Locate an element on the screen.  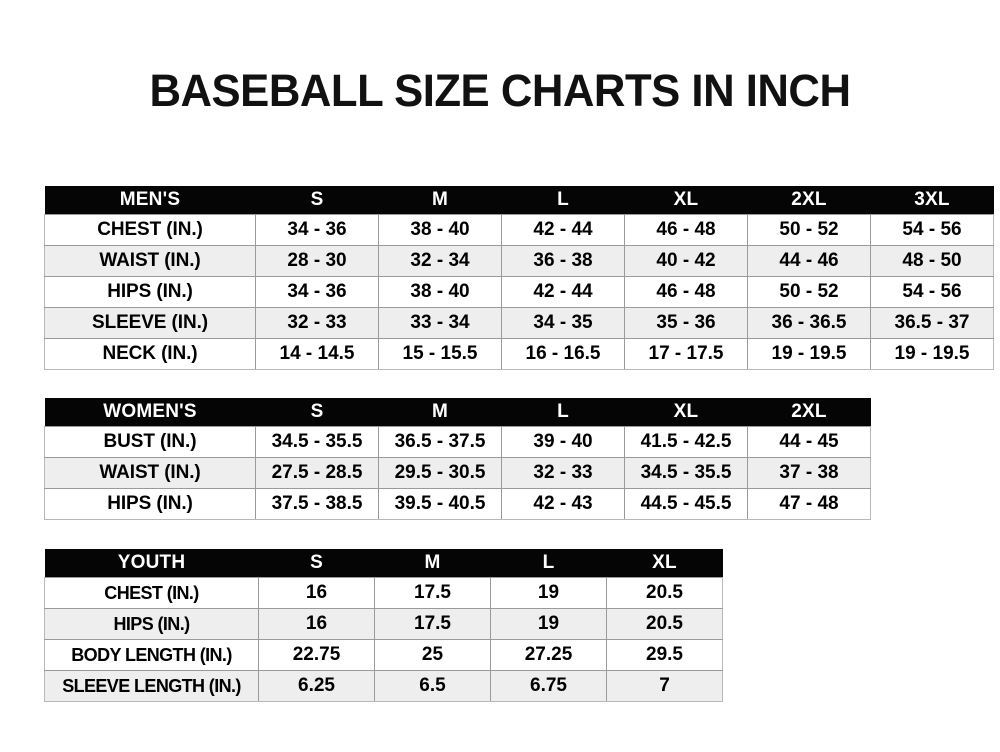
table-cell: 42 - 43 is located at coordinates (563, 504).